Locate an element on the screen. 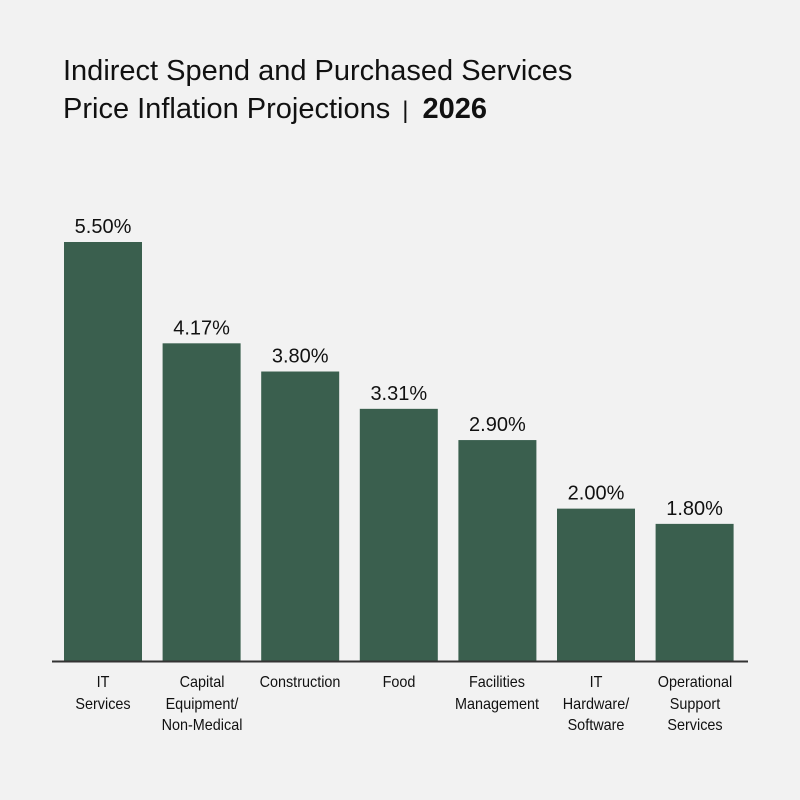 The height and width of the screenshot is (800, 800). category-label: Construction is located at coordinates (300, 683).